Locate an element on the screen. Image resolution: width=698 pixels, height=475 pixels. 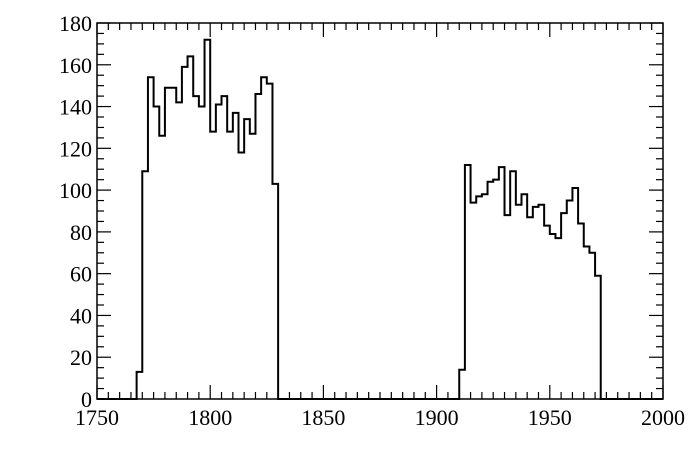
x-tick-label: 2000 is located at coordinates (663, 417).